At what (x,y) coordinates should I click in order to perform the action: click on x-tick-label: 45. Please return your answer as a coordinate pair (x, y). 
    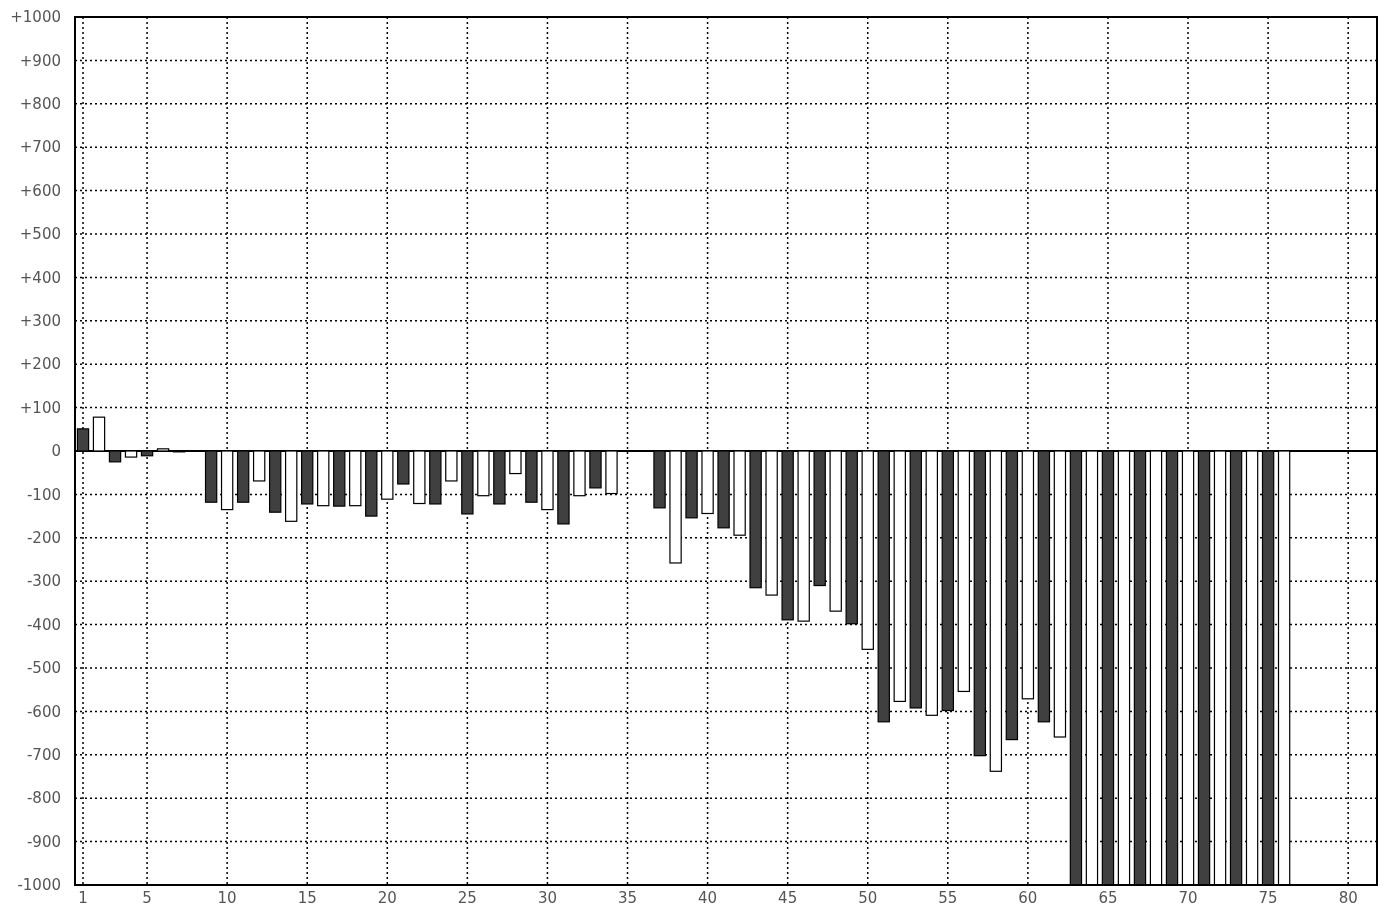
    Looking at the image, I should click on (788, 898).